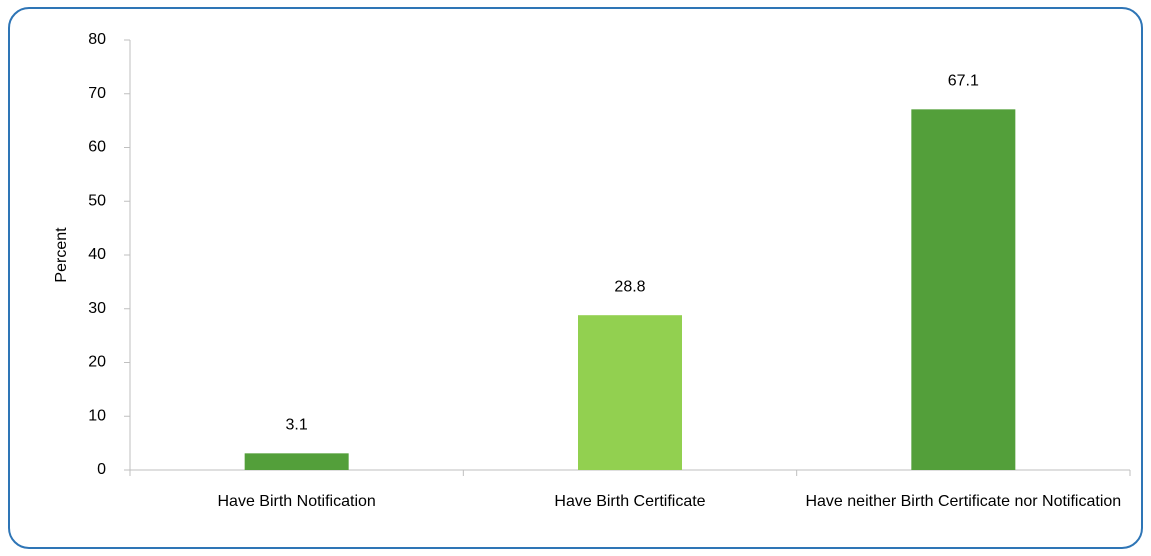 The width and height of the screenshot is (1151, 556). Describe the element at coordinates (97, 362) in the screenshot. I see `y-tick-label: 20` at that location.